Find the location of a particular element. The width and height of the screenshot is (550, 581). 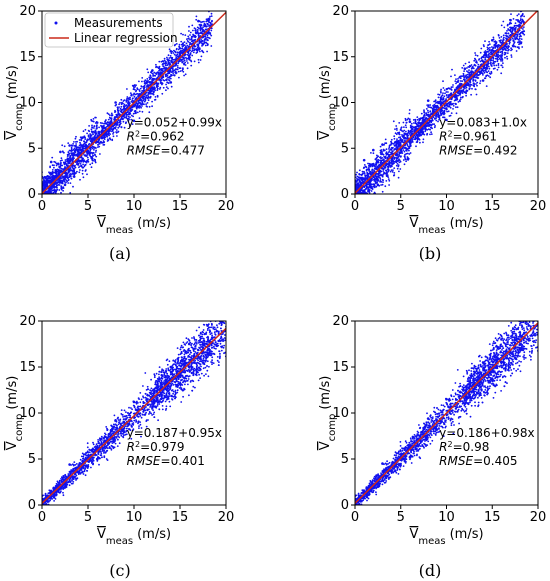

panel-caption: (a) is located at coordinates (120, 253).